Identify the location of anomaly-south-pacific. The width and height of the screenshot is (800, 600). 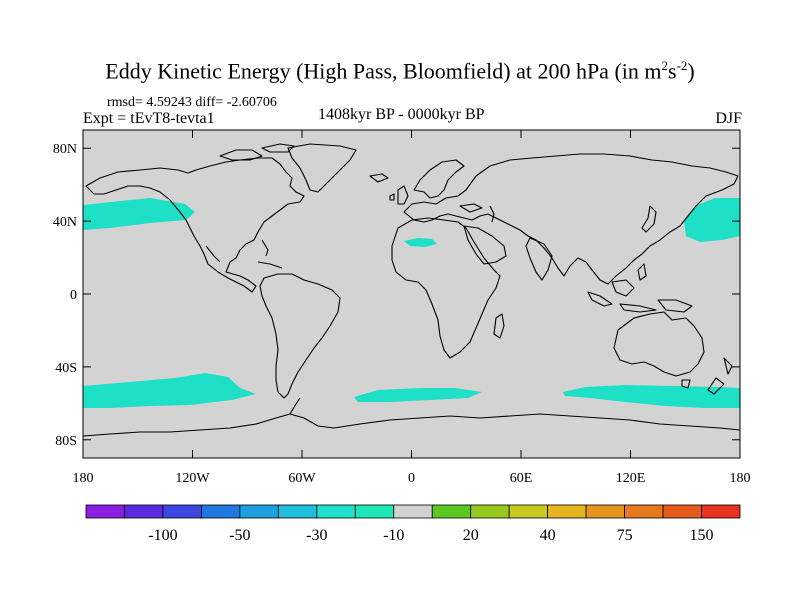
(169, 390).